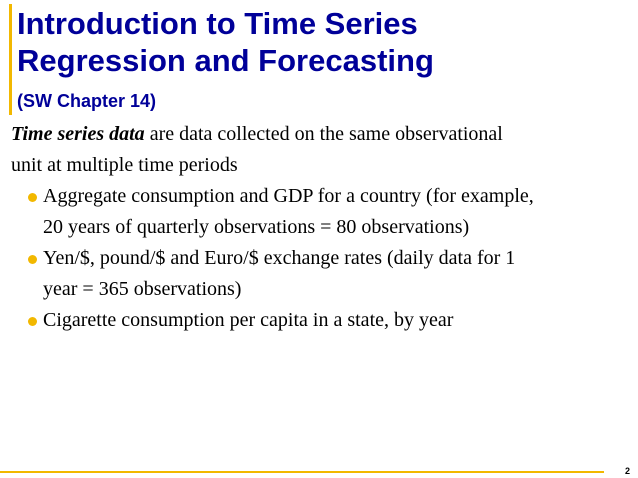 The height and width of the screenshot is (478, 638). What do you see at coordinates (87, 101) in the screenshot?
I see `slide-subtitle: (SW Chapter 14)` at bounding box center [87, 101].